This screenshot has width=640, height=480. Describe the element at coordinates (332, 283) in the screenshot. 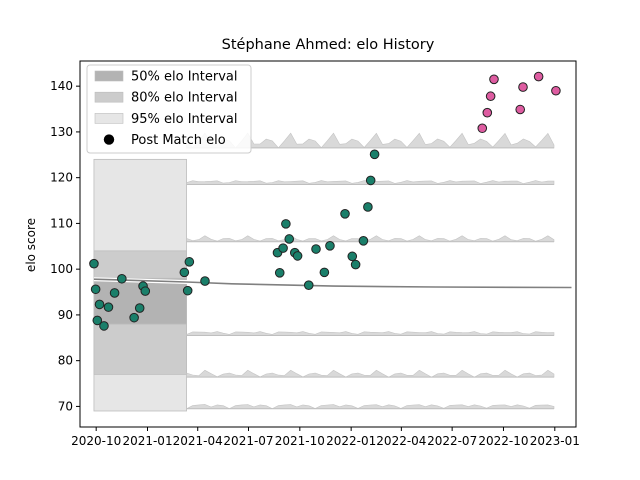

I see `mean-elo-line` at that location.